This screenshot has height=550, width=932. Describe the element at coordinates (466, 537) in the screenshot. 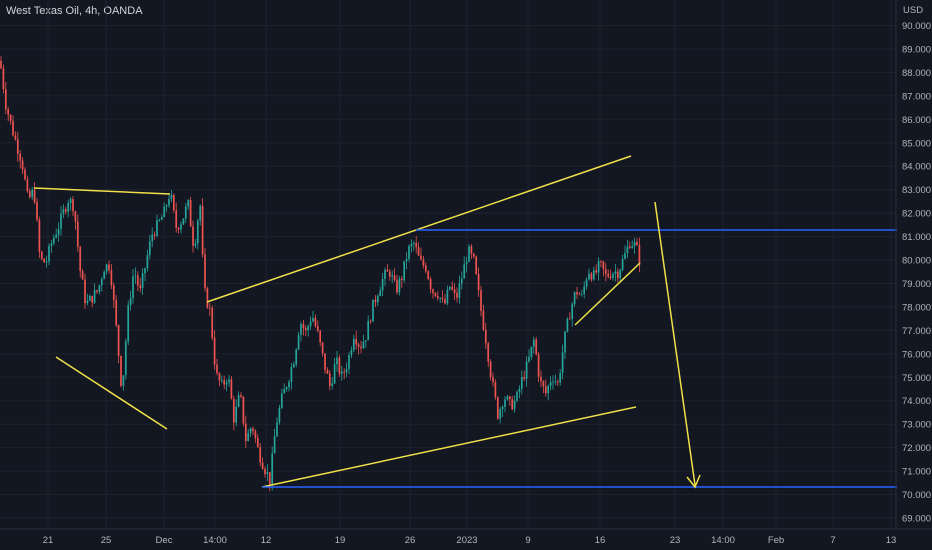

I see `time-axis: 21 25 Dec 14:00 12 19 26 2023 9 16 23 14:00 Feb 7 13` at that location.